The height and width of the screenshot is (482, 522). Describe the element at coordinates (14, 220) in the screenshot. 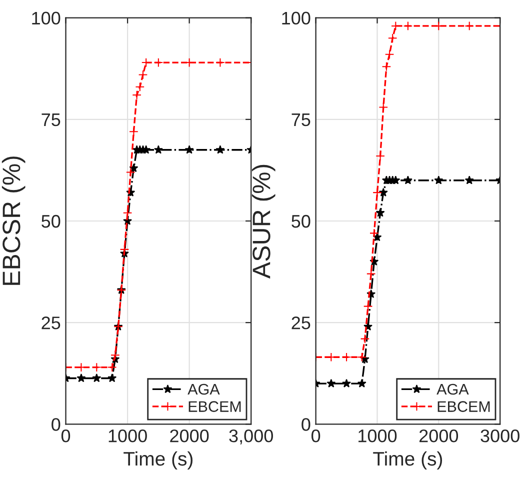

I see `y-axis-title: EBCSR (%)` at that location.